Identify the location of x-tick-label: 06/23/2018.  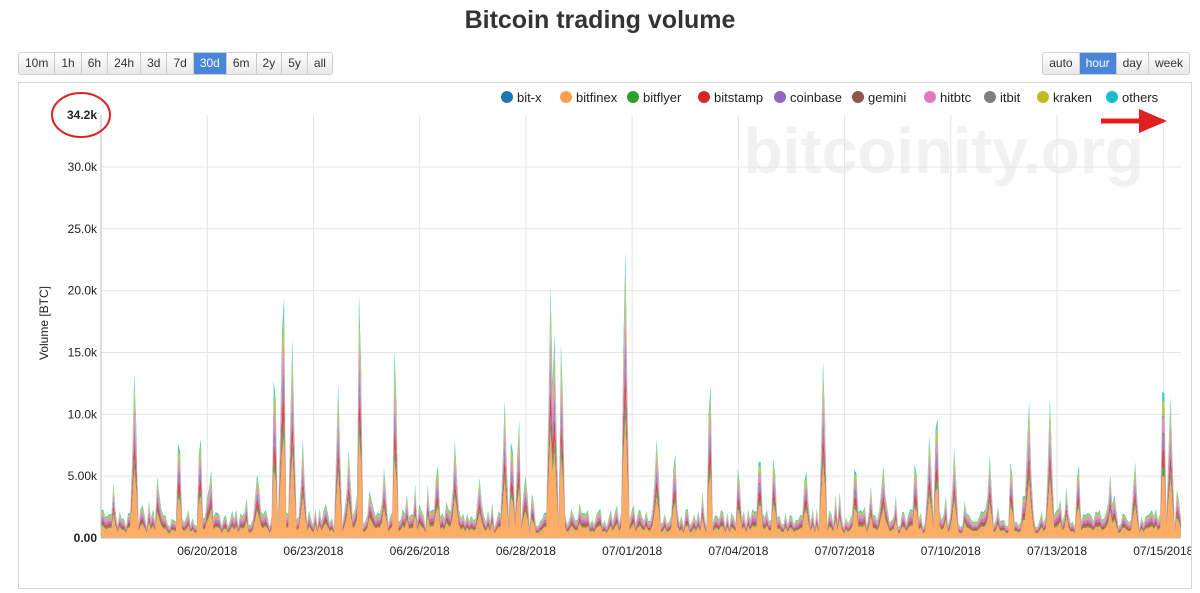
(313, 551).